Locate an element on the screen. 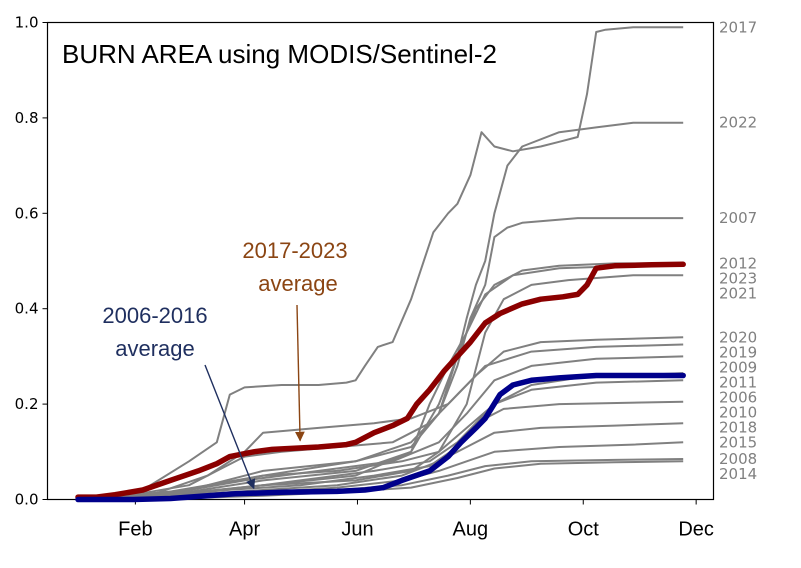 This screenshot has width=801, height=568. y-tick-label: 0.6 is located at coordinates (27, 213).